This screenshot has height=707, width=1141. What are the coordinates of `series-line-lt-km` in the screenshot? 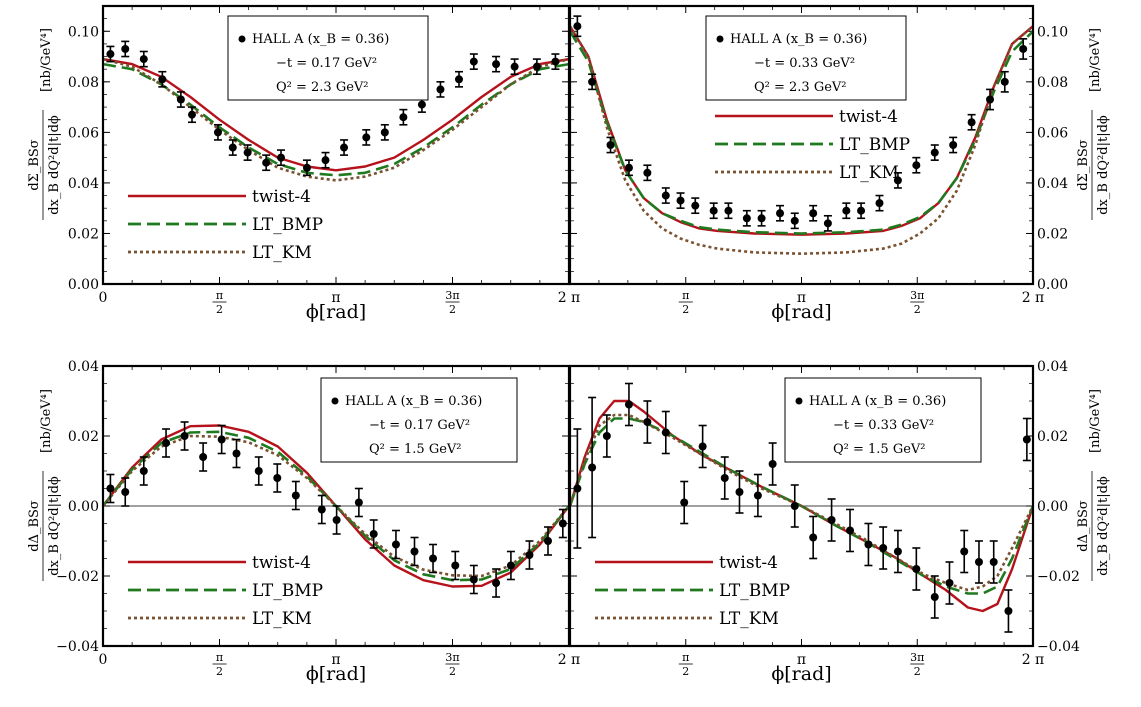 It's located at (336, 119).